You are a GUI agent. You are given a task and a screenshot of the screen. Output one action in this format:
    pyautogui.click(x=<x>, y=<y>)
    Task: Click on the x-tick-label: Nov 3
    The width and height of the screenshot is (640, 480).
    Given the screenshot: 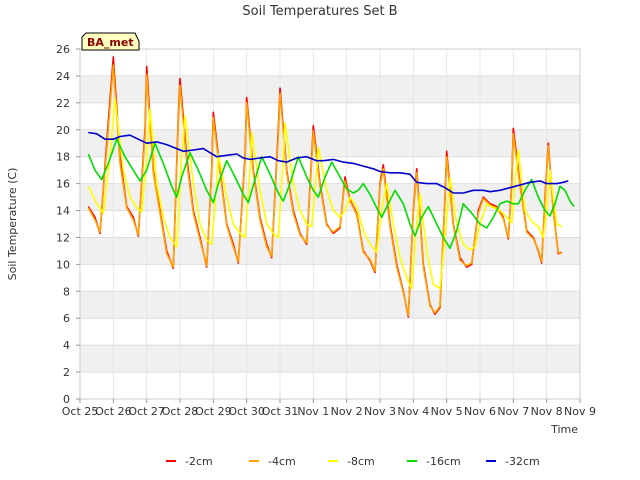 What is the action you would take?
    pyautogui.click(x=380, y=411)
    